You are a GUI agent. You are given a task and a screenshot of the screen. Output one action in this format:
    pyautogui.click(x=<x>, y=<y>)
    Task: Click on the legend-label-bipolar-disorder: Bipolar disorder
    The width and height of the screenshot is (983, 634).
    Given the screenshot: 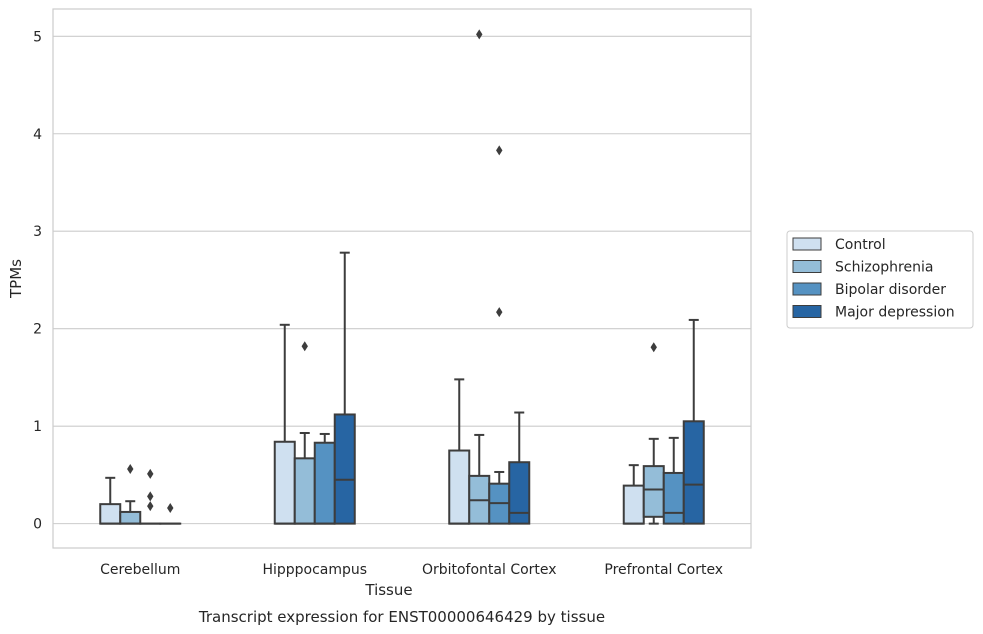 What is the action you would take?
    pyautogui.click(x=890, y=290)
    